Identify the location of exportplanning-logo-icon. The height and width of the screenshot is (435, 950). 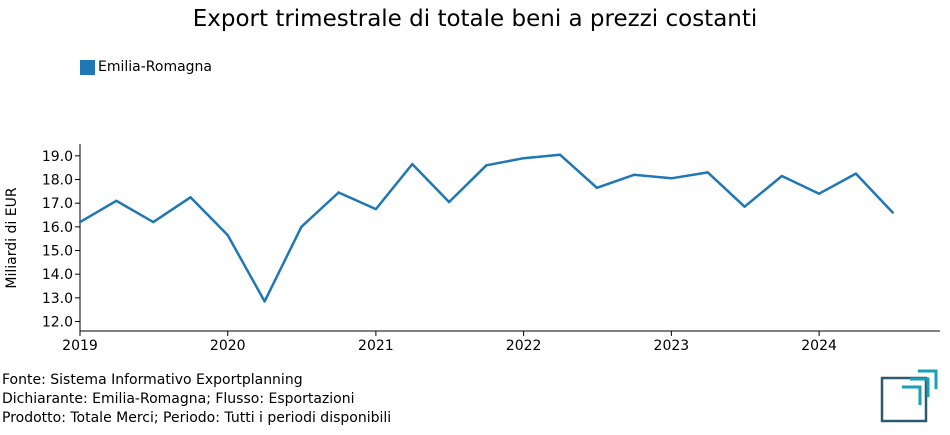
(909, 396).